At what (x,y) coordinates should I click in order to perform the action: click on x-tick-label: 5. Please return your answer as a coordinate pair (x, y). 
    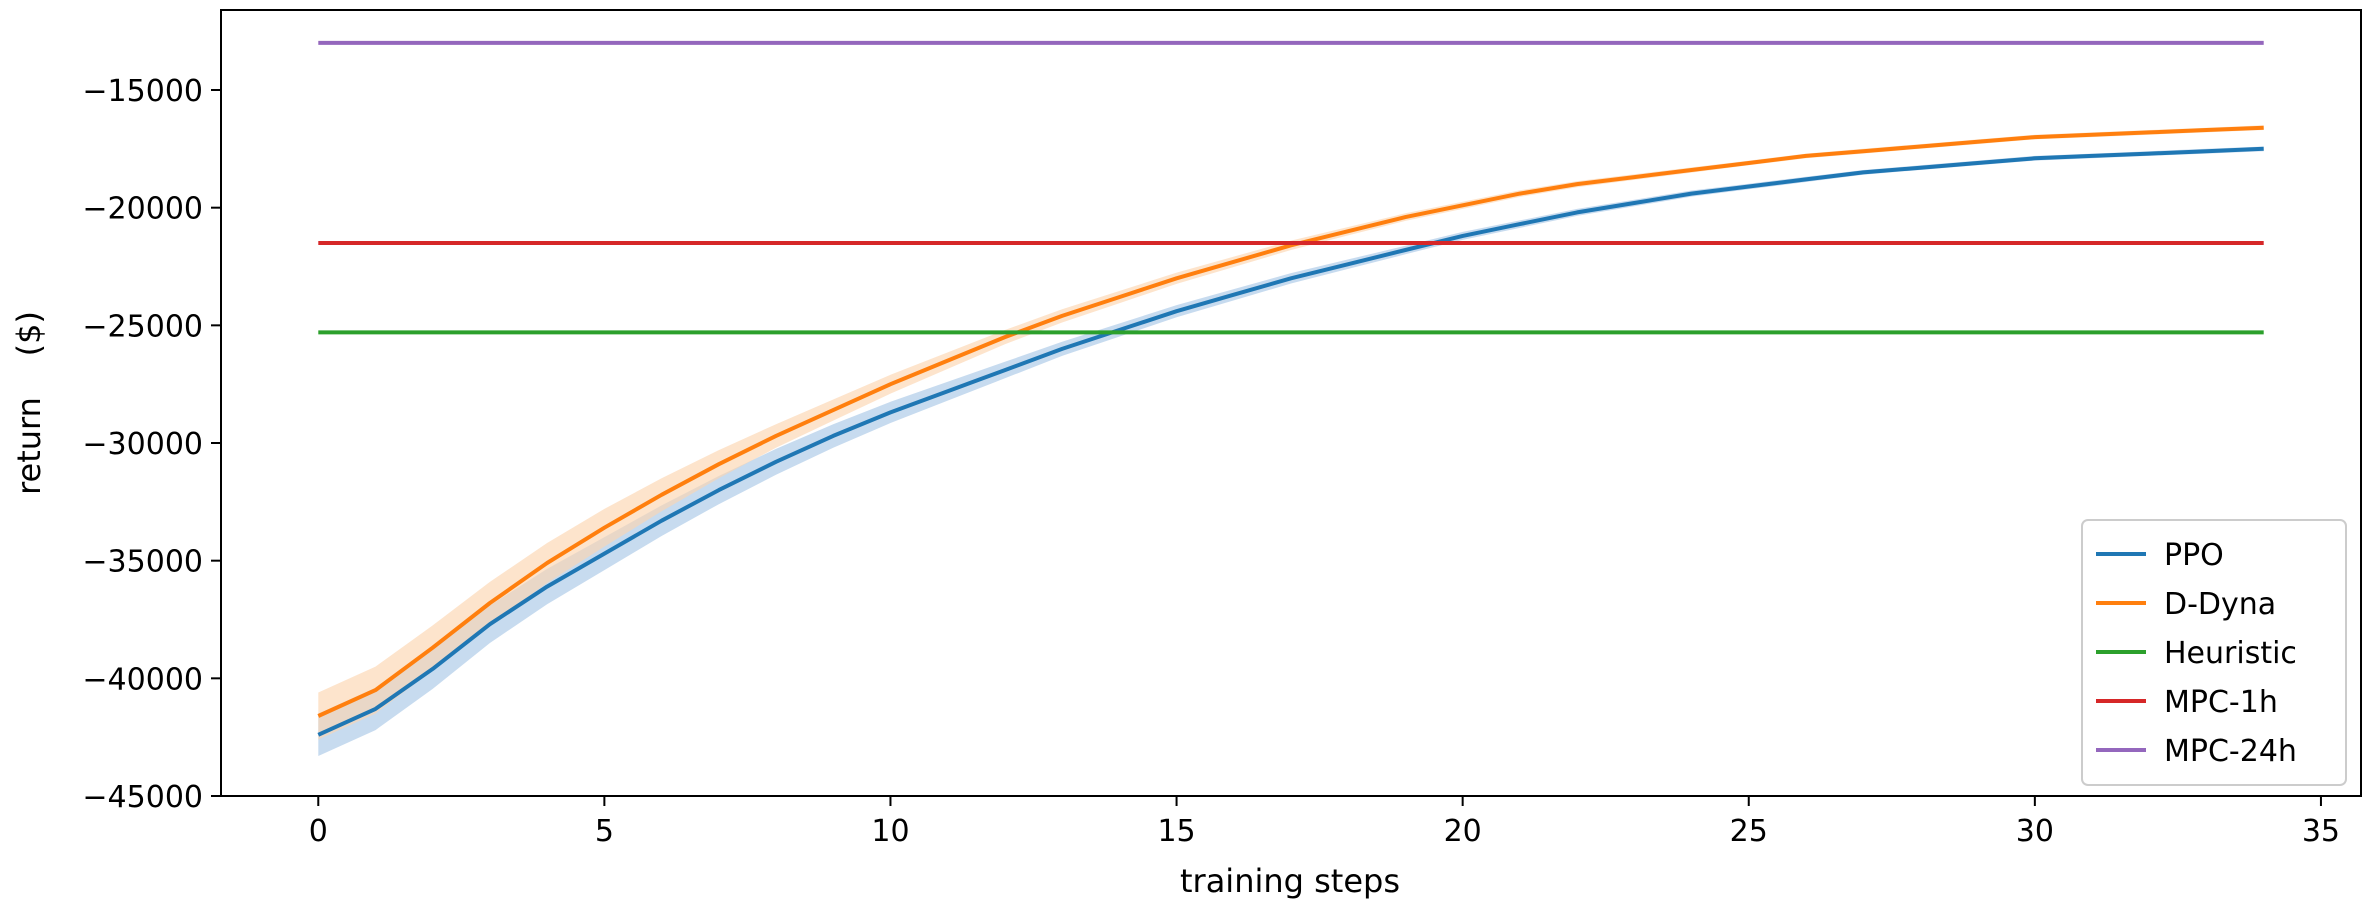
    Looking at the image, I should click on (604, 831).